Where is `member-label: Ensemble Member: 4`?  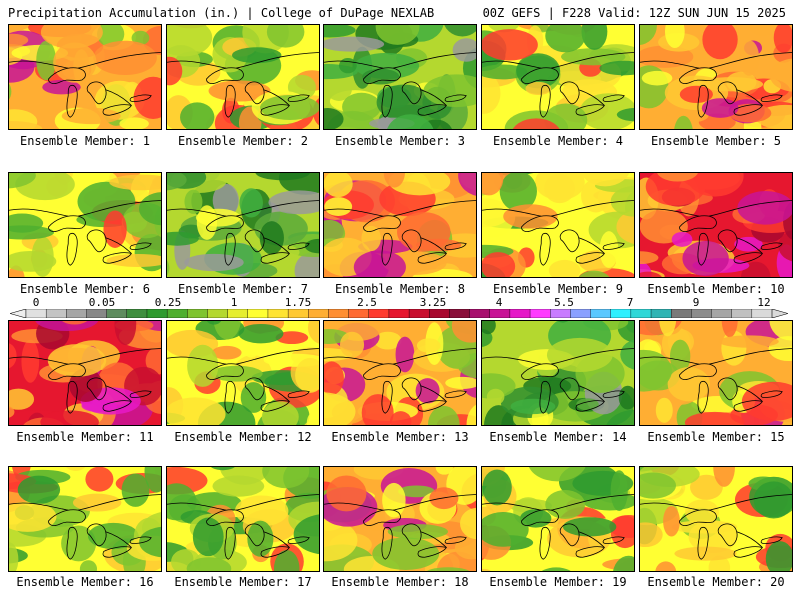 member-label: Ensemble Member: 4 is located at coordinates (558, 141).